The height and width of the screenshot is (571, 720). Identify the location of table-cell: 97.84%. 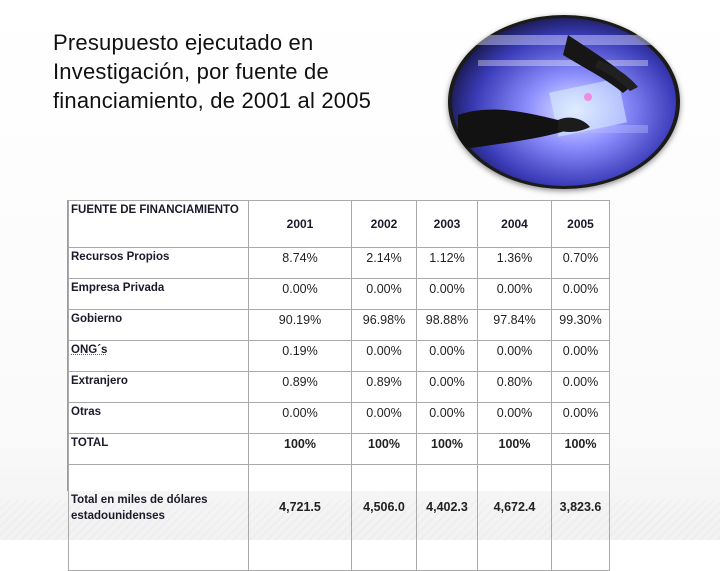
(514, 325).